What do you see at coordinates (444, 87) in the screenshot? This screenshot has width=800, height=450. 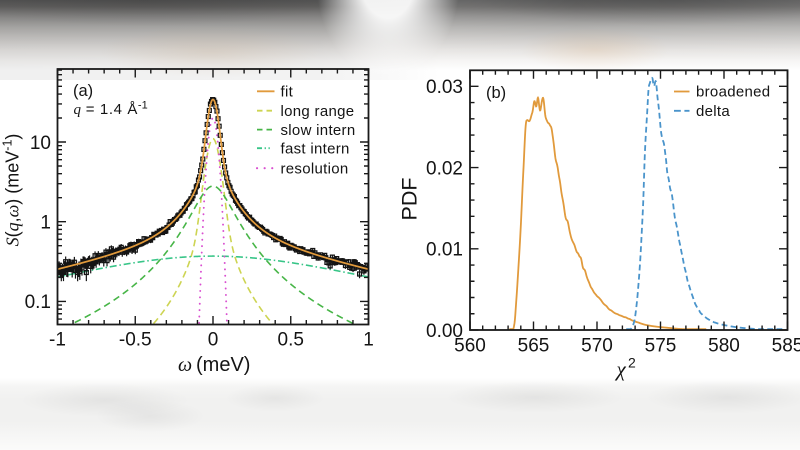 I see `svg-text: 0.03` at bounding box center [444, 87].